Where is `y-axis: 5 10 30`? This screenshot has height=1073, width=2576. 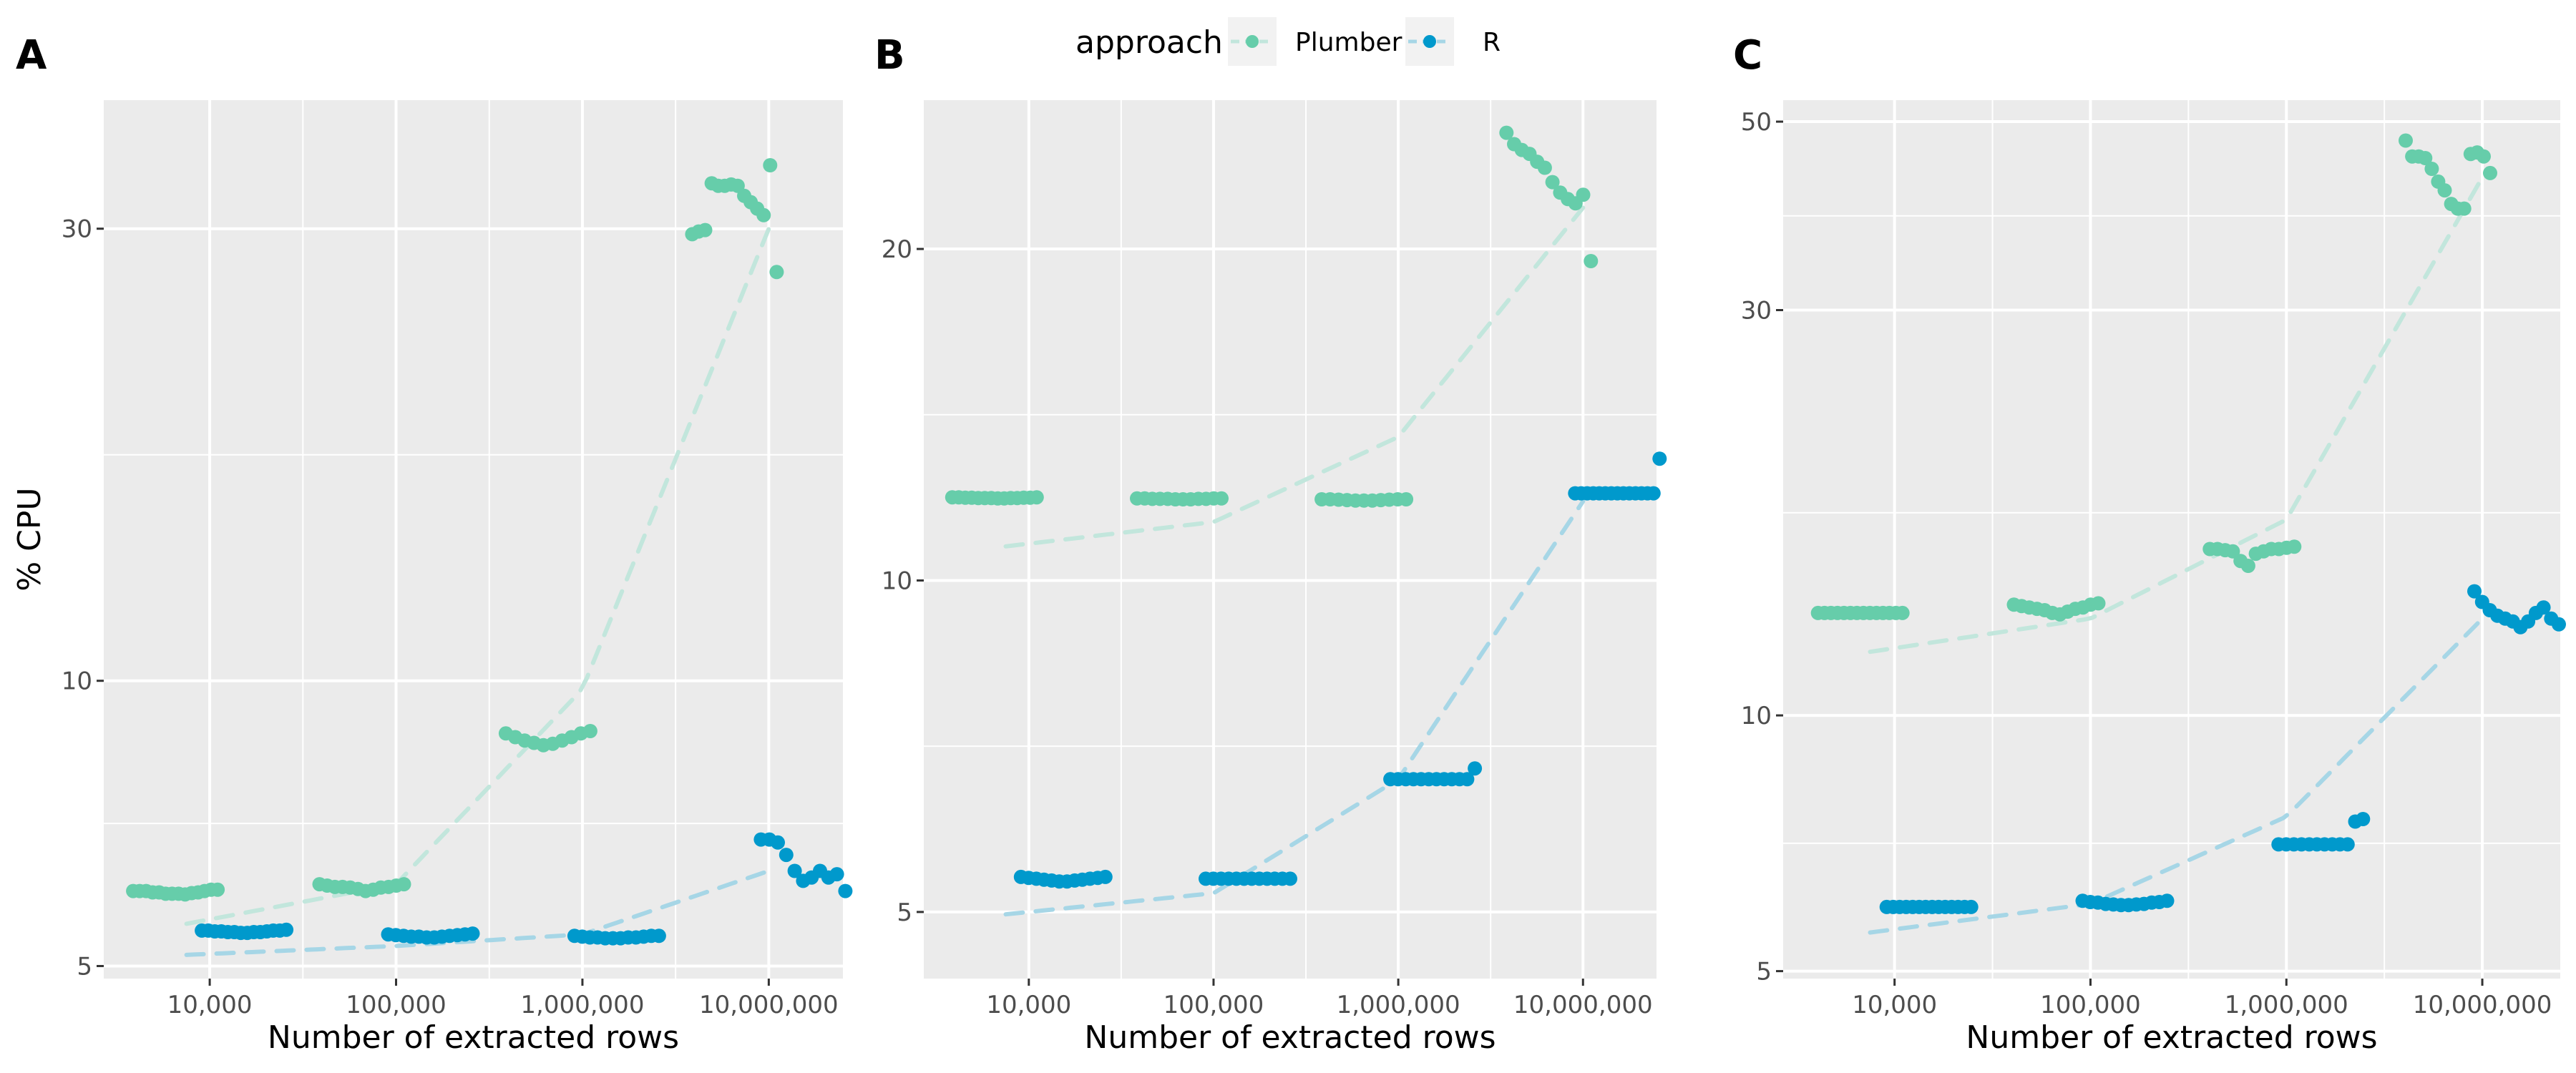
y-axis: 5 10 30 is located at coordinates (83, 598).